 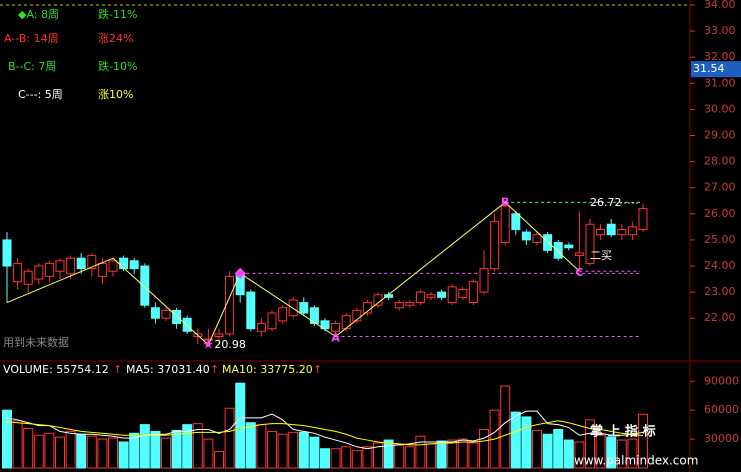 I want to click on volume-header: VOLUME: 55754.12, so click(x=56, y=369).